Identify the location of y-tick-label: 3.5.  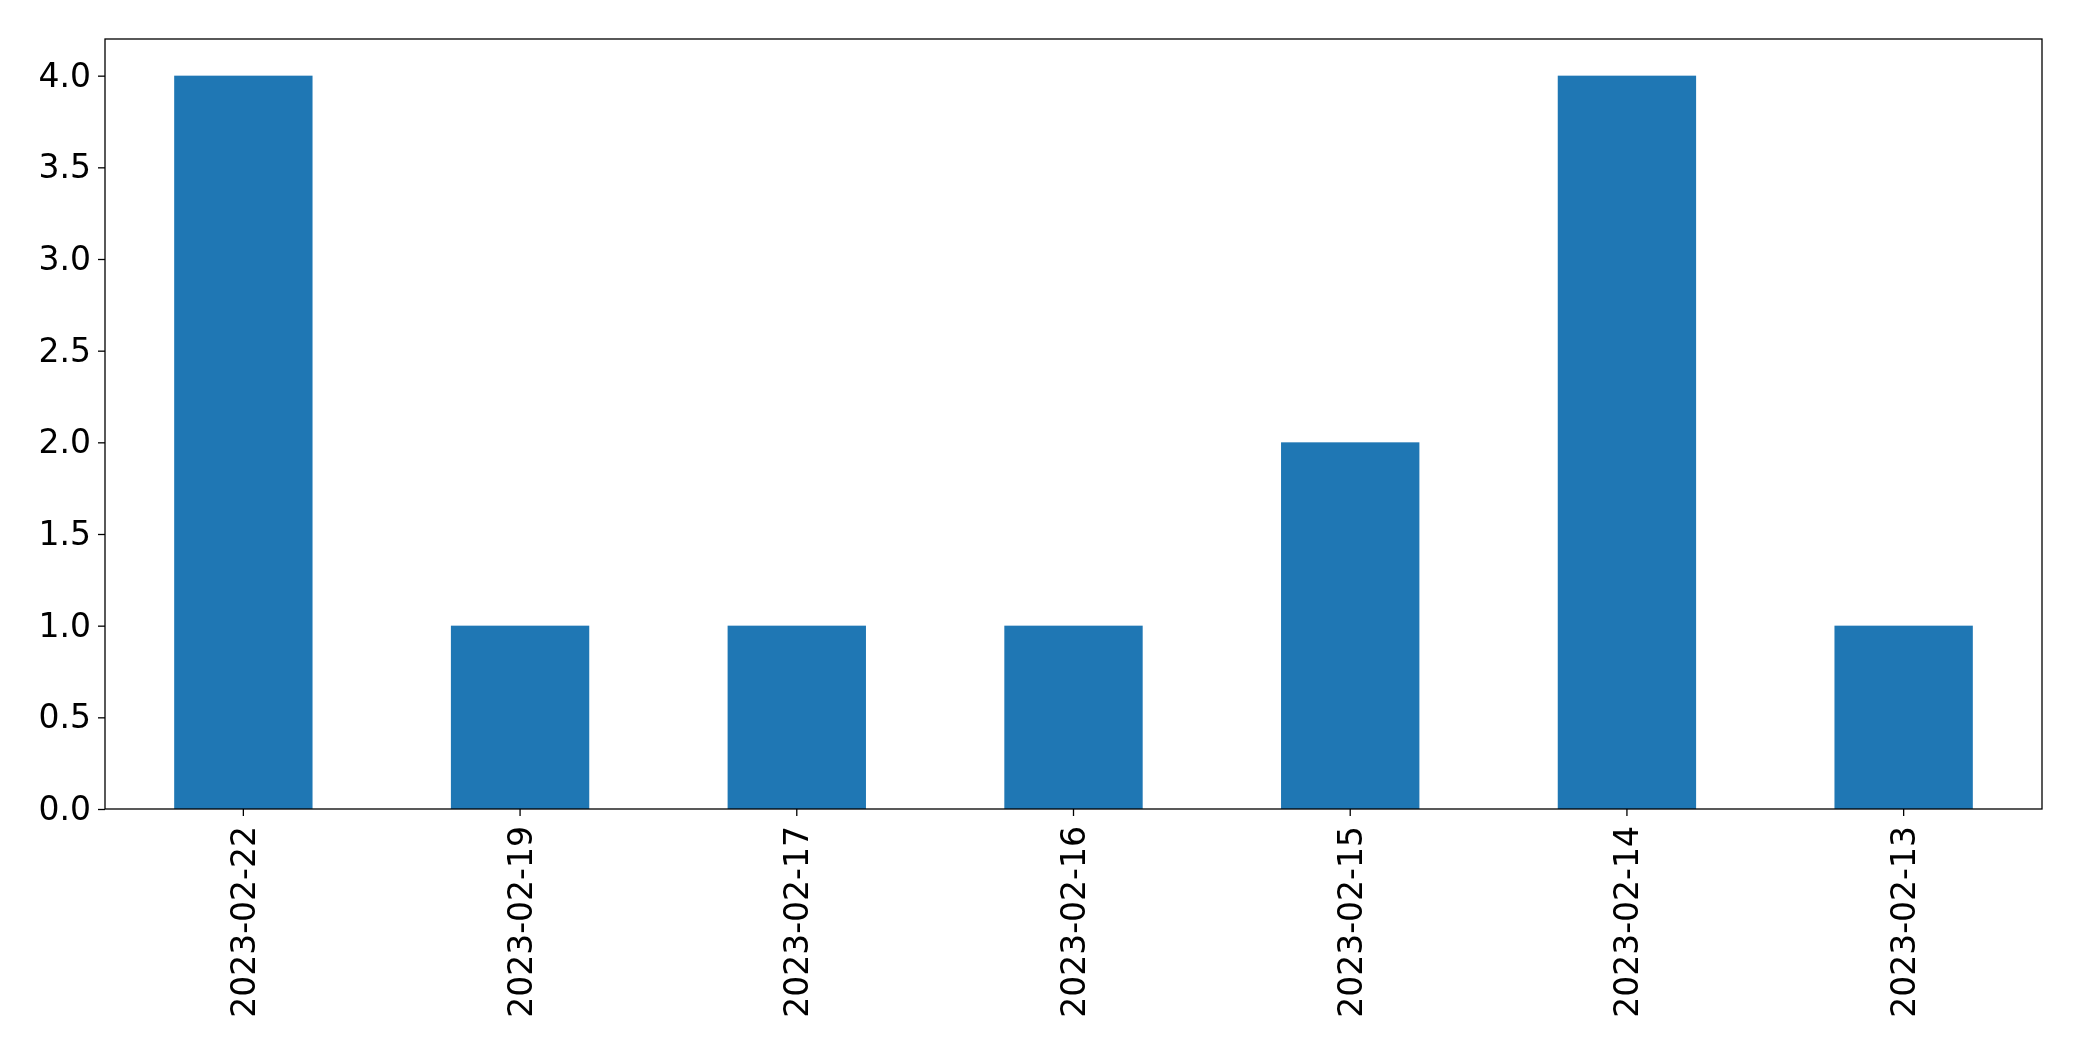
(64, 167).